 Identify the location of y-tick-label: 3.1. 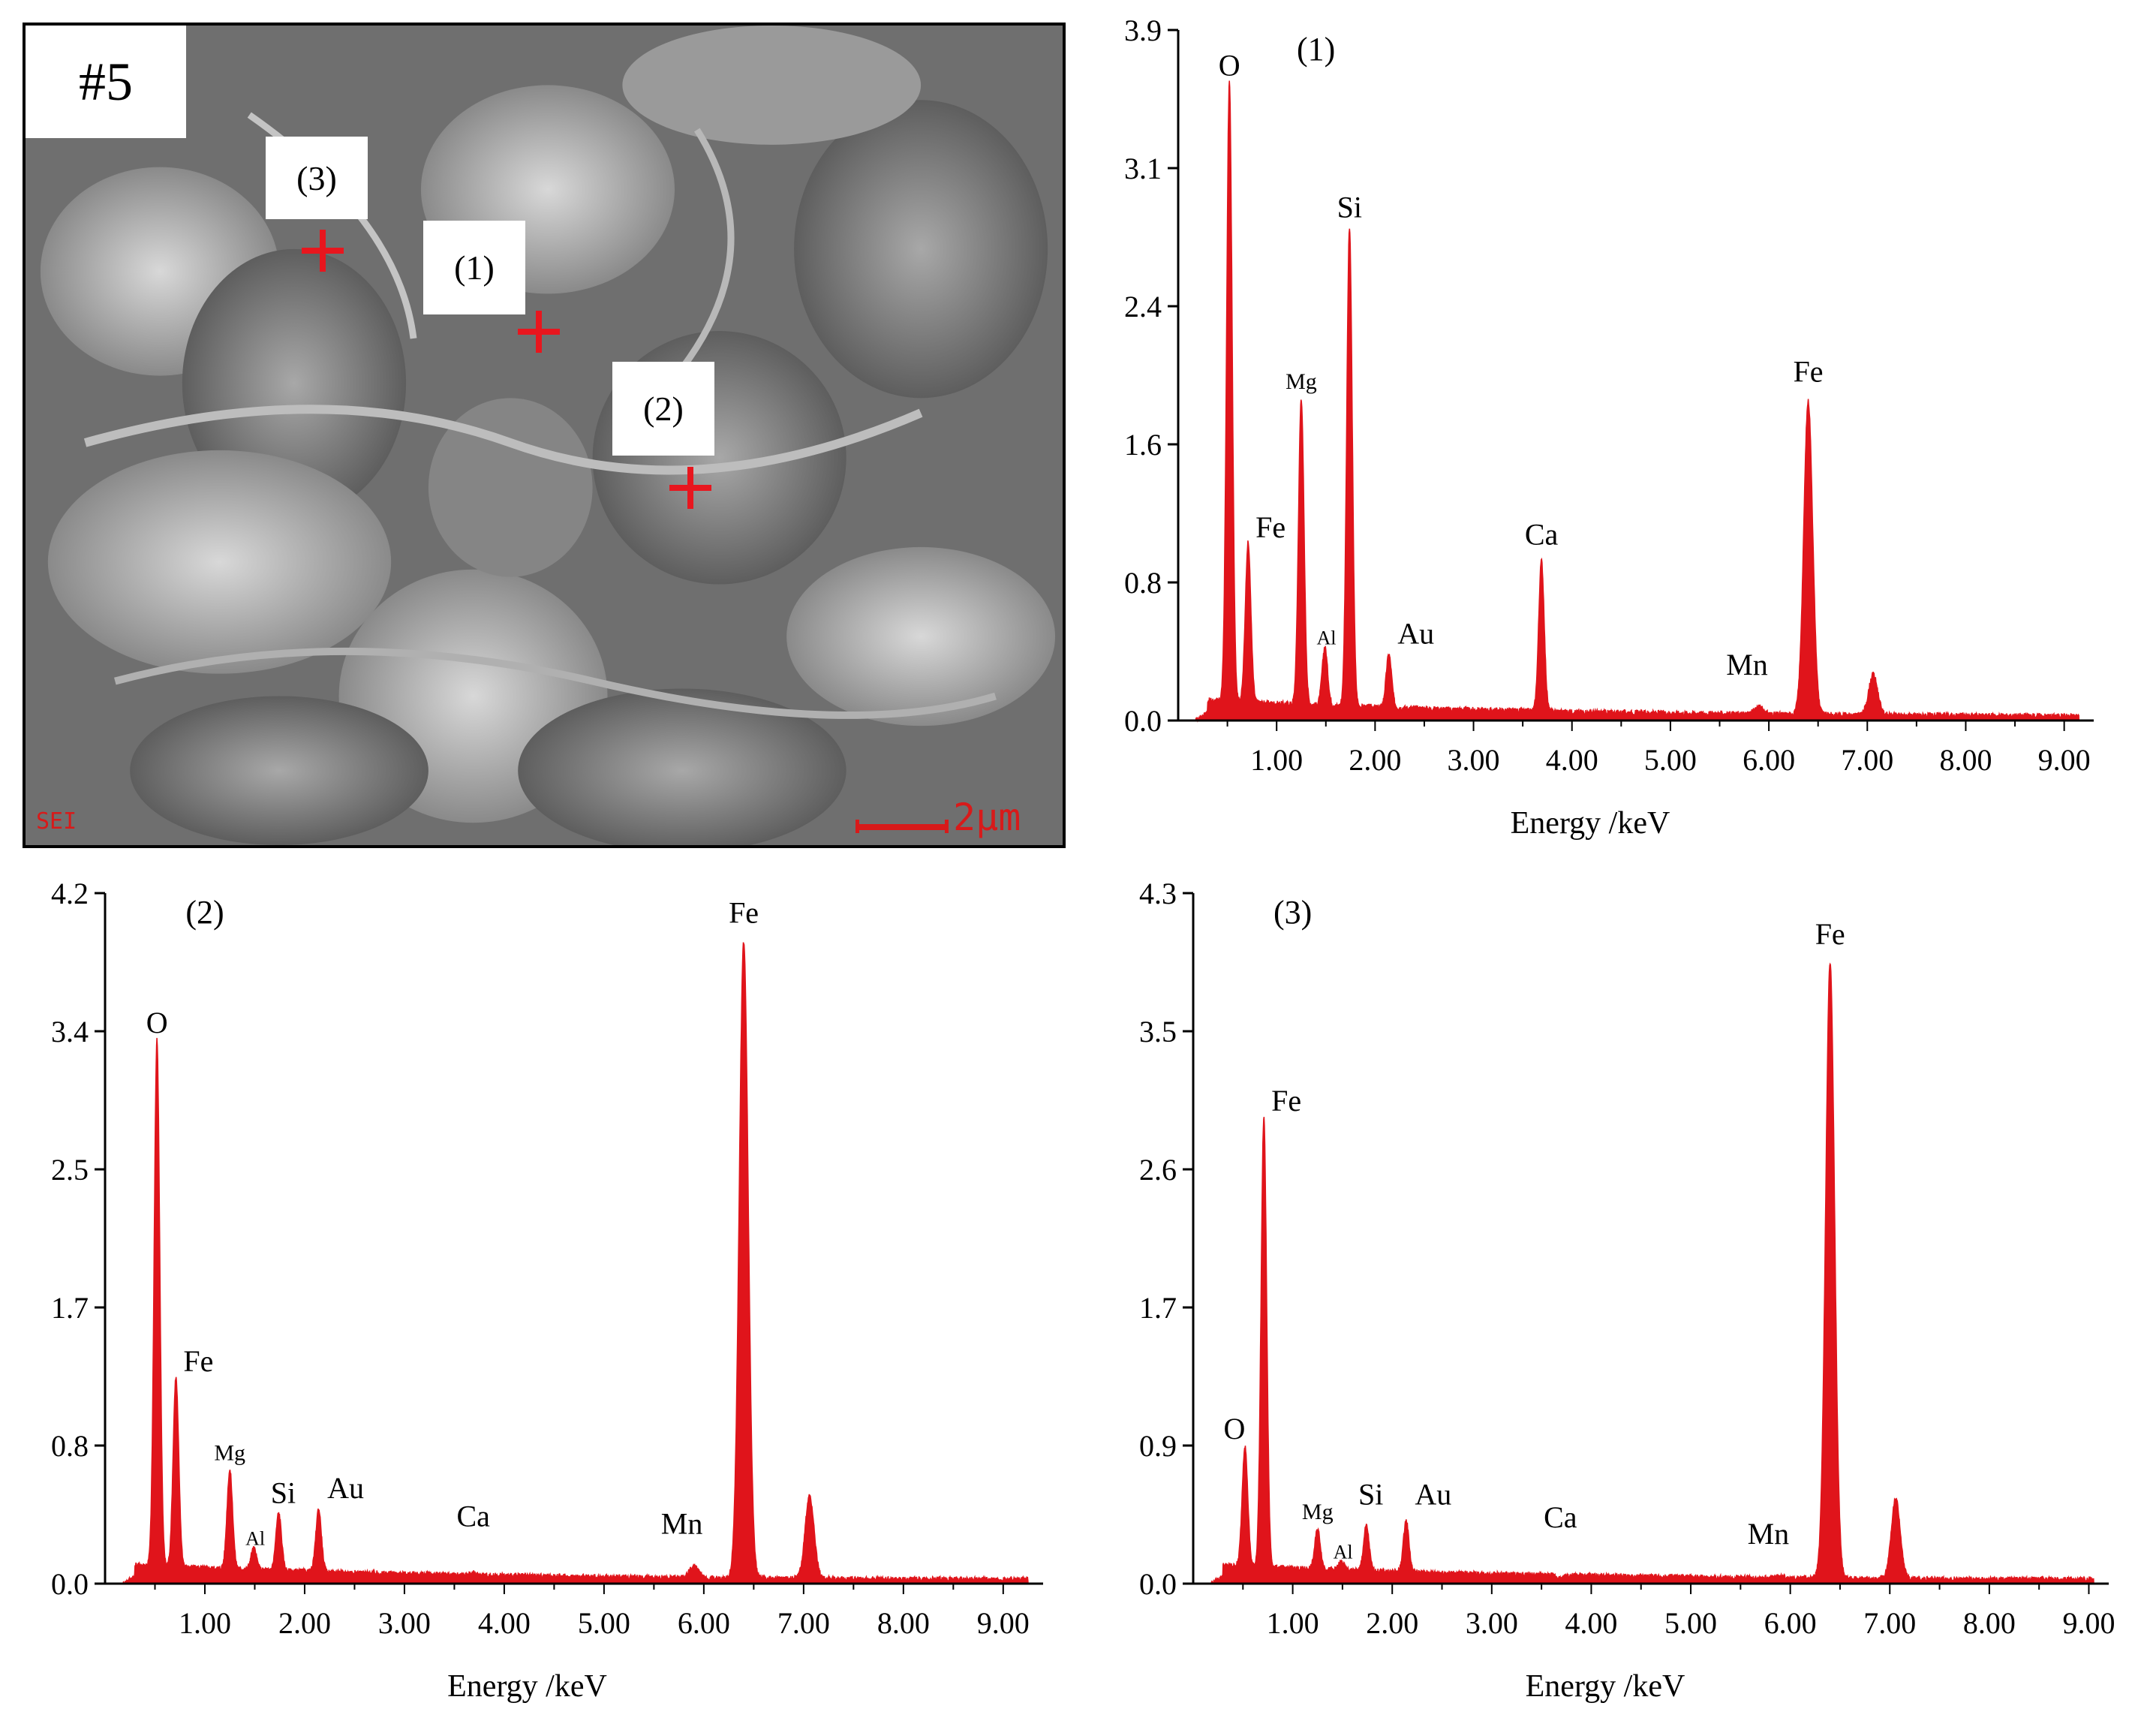
(1143, 168).